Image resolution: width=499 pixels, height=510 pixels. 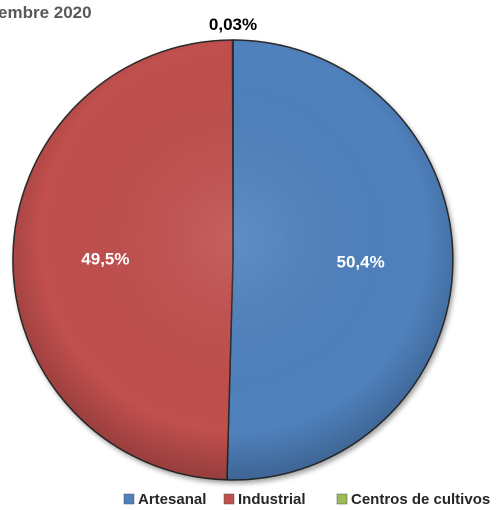 I want to click on chart-title: embre 2020, so click(x=46, y=12).